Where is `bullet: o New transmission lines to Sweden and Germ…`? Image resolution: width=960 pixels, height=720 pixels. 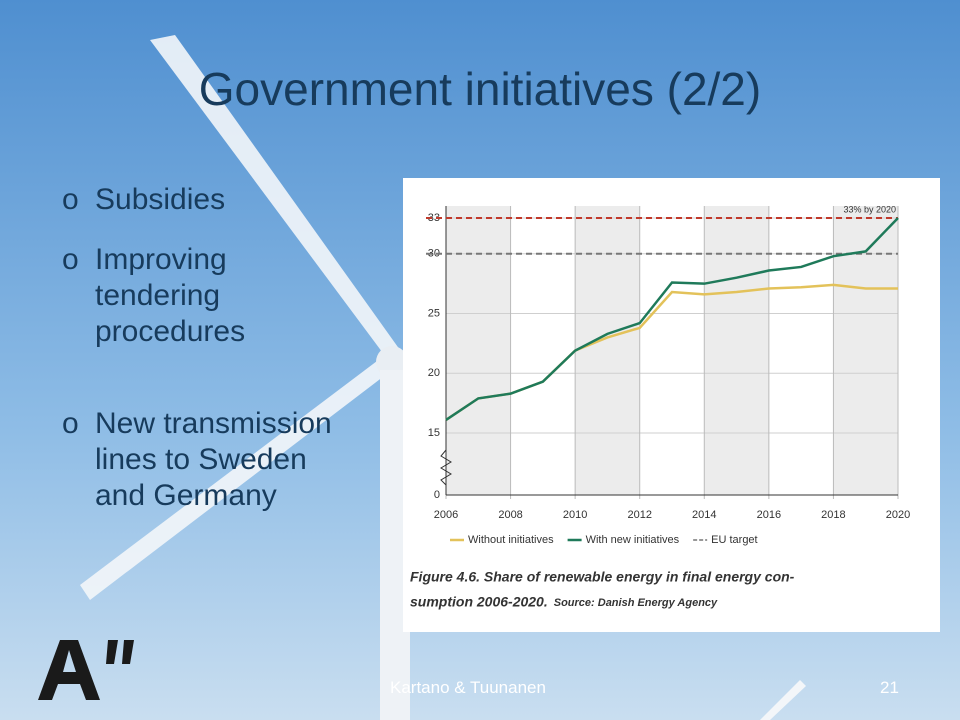
bullet: o New transmission lines to Sweden and Germ… is located at coordinates (197, 460).